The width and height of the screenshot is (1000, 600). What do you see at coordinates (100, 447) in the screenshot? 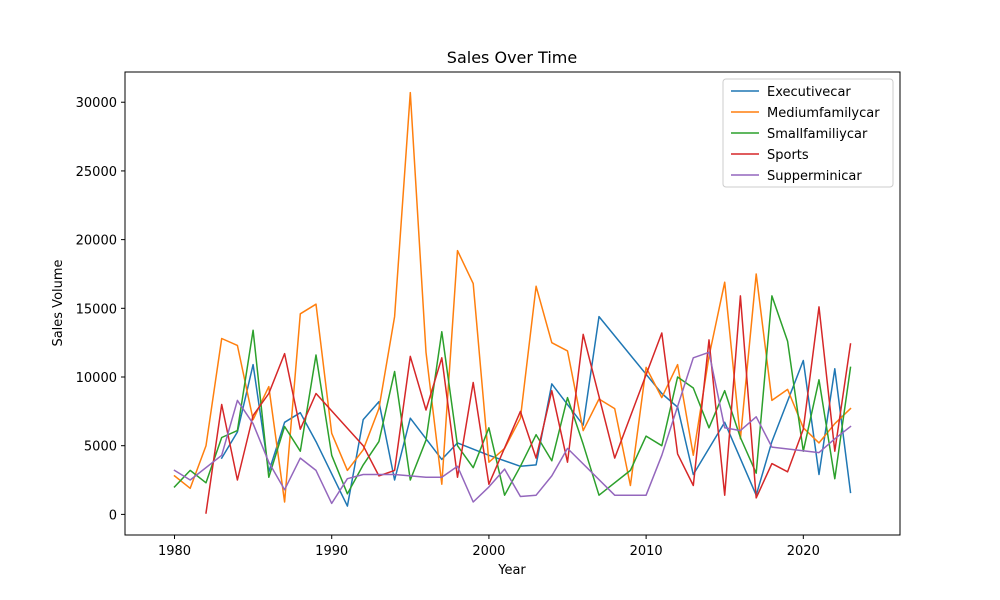
I see `y-tick-label: 5000` at bounding box center [100, 447].